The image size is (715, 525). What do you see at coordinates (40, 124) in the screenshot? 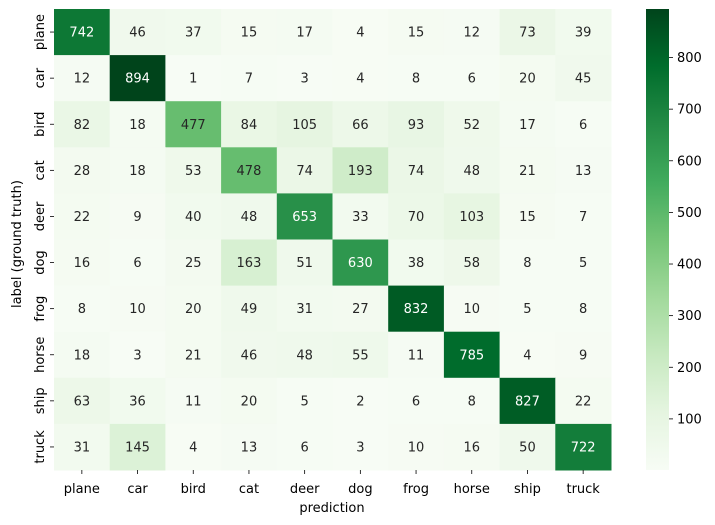
I see `y-tick-label: bird` at bounding box center [40, 124].